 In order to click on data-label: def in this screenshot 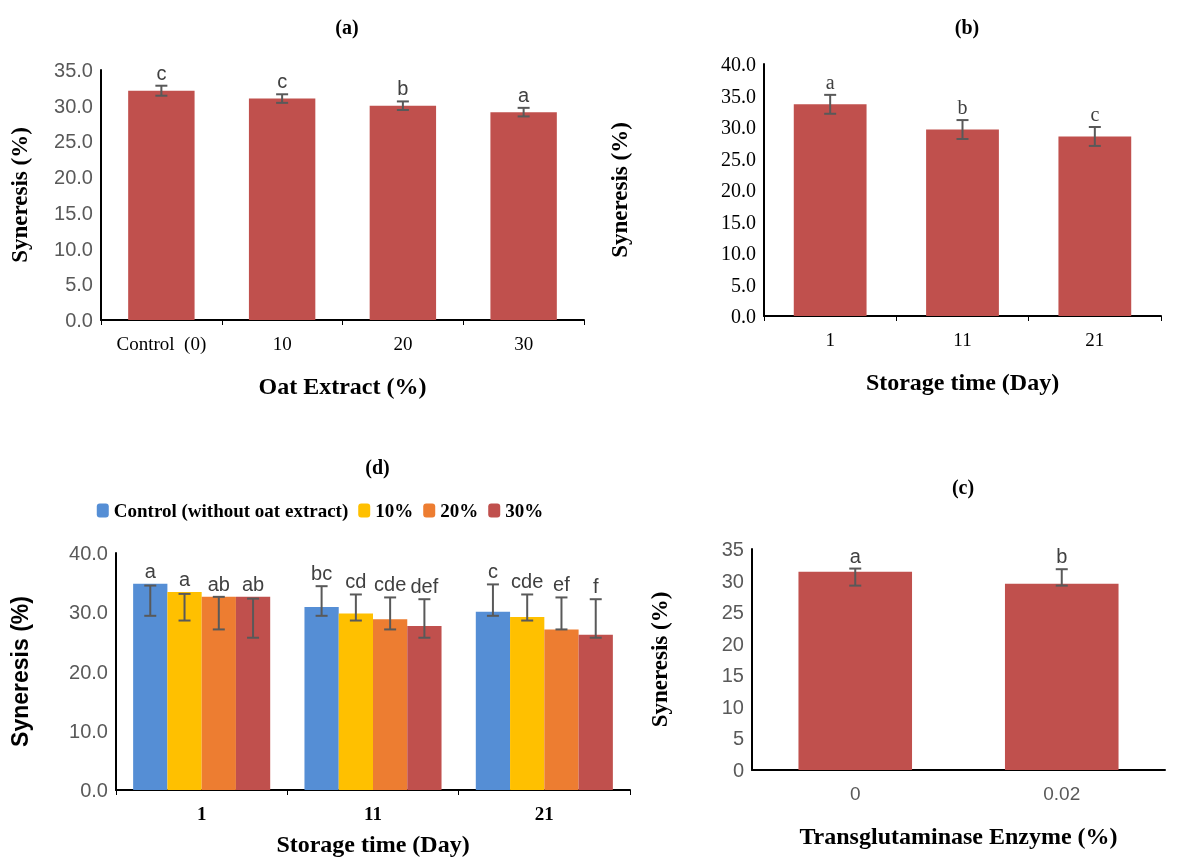, I will do `click(424, 586)`.